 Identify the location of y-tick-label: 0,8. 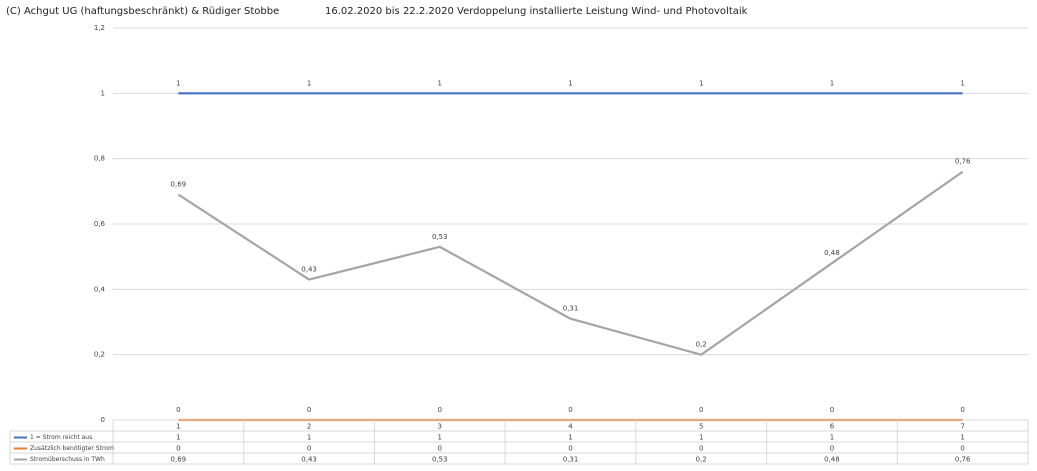
(99, 159).